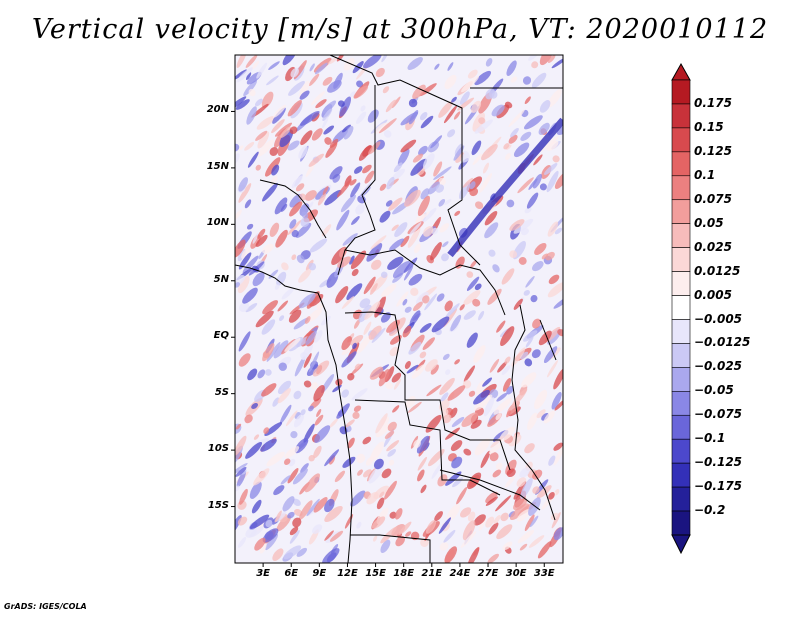  What do you see at coordinates (291, 573) in the screenshot?
I see `lon-label: 6E` at bounding box center [291, 573].